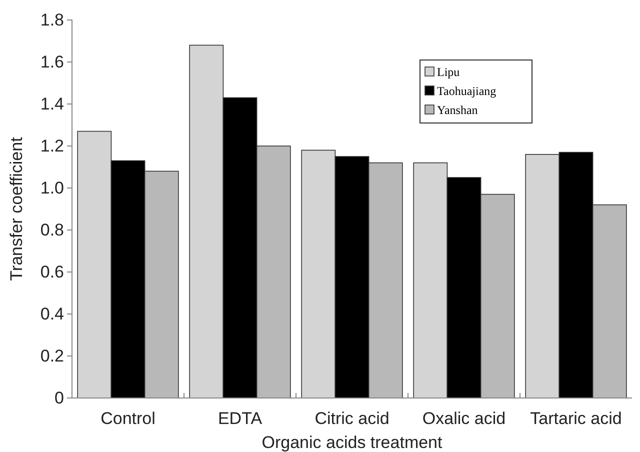  I want to click on y-tick-label: 0.4, so click(52, 314).